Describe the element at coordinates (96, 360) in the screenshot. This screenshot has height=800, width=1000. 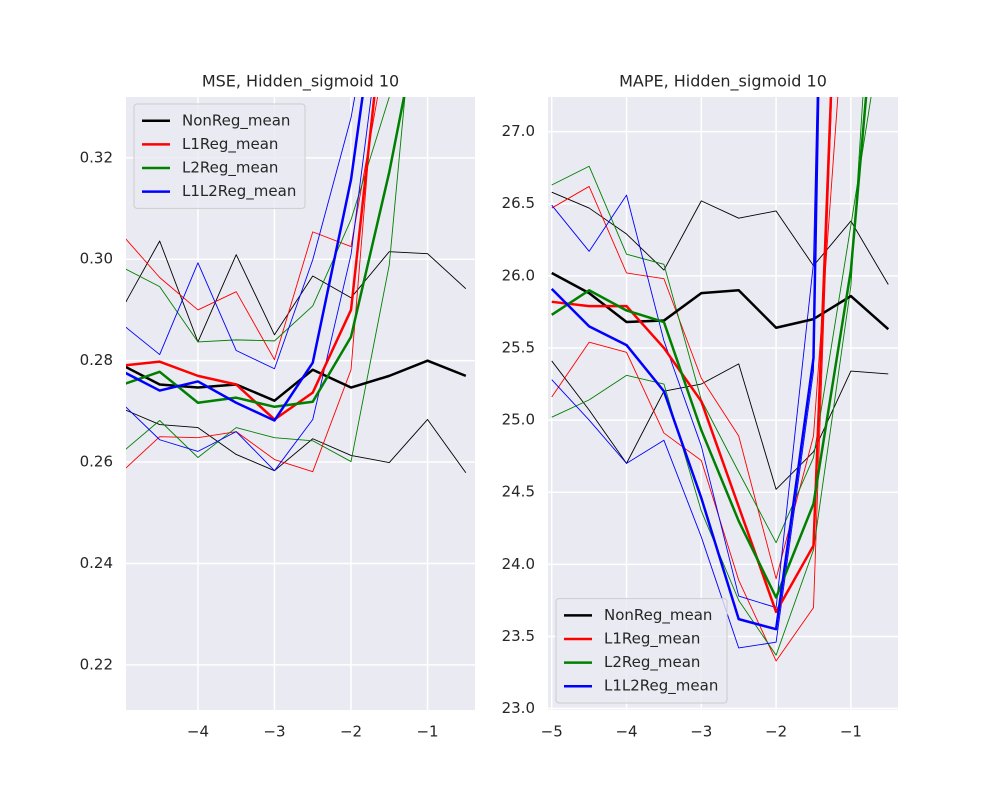
I see `y-tick-label: 0.28` at that location.